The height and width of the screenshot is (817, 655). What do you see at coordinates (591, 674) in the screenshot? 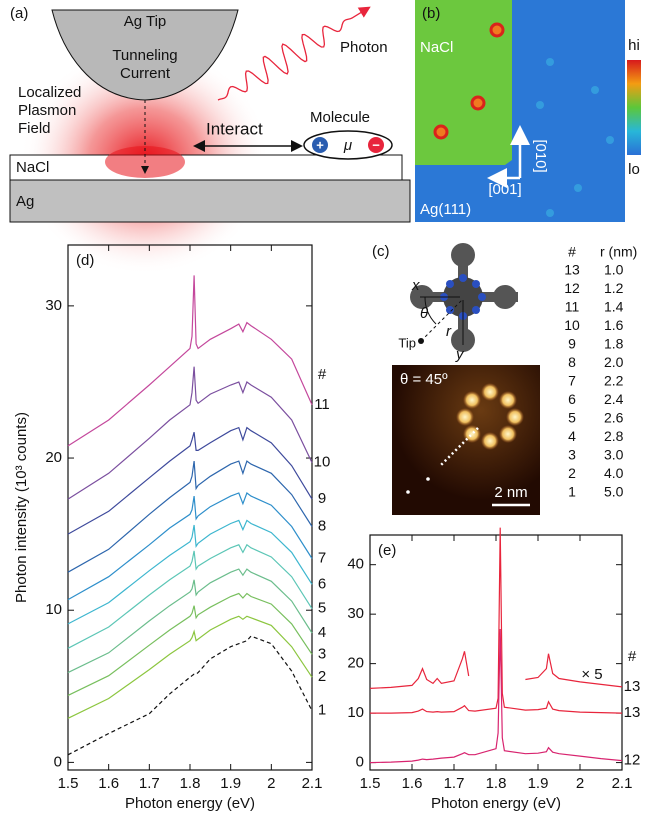
I see `annotation: × 5` at bounding box center [591, 674].